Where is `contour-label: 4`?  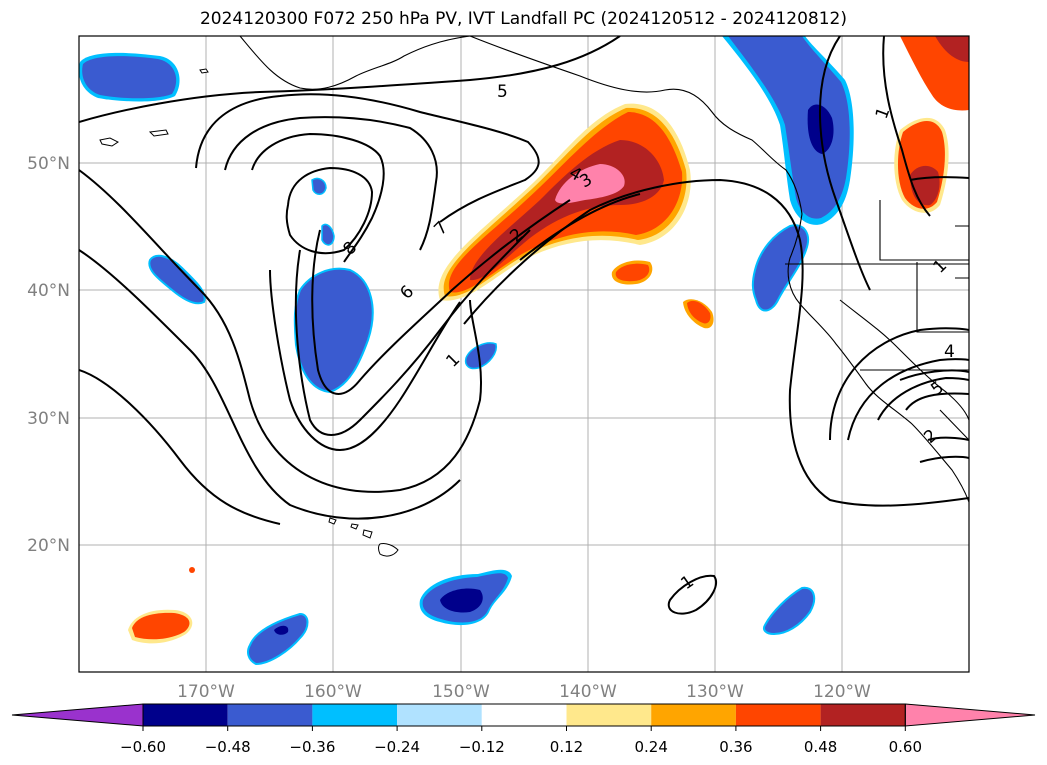 contour-label: 4 is located at coordinates (949, 352).